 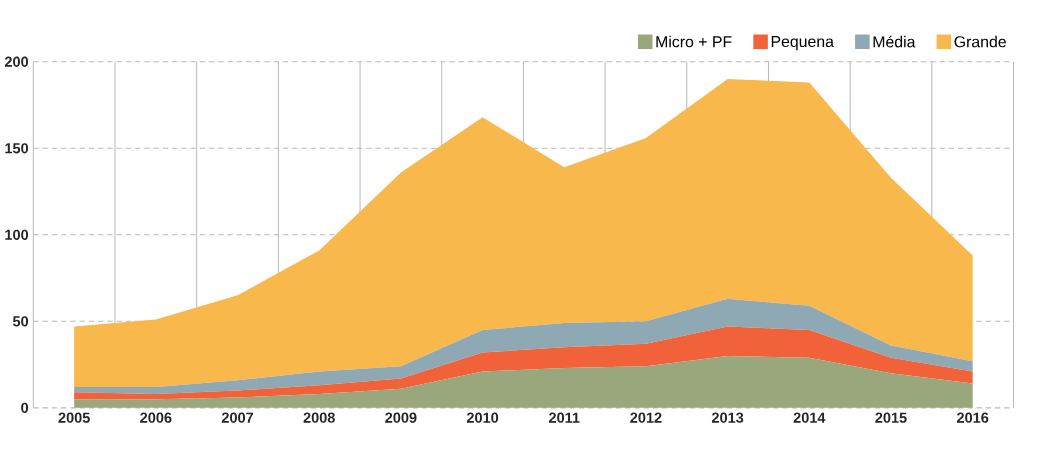 I want to click on x-tick-label: 2011, so click(x=564, y=417).